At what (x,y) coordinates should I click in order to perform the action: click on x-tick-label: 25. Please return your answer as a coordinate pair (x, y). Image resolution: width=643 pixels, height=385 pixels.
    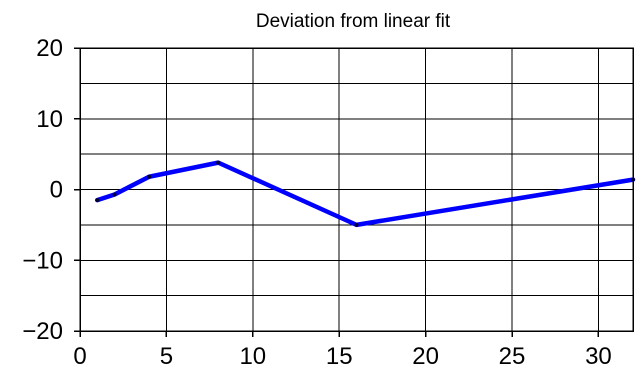
    Looking at the image, I should click on (512, 356).